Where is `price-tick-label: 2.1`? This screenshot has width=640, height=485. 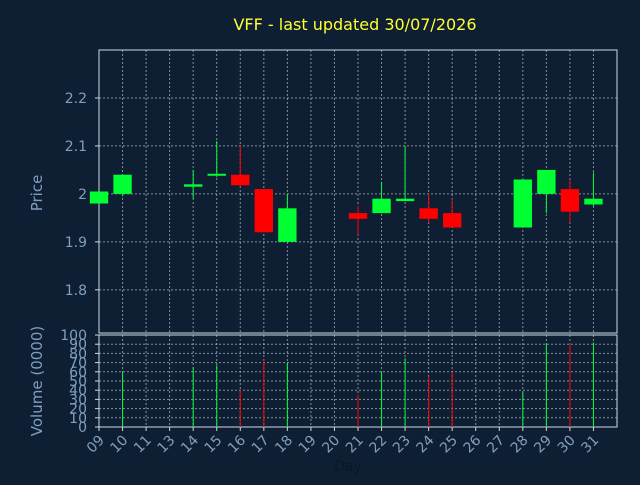 price-tick-label: 2.1 is located at coordinates (76, 147).